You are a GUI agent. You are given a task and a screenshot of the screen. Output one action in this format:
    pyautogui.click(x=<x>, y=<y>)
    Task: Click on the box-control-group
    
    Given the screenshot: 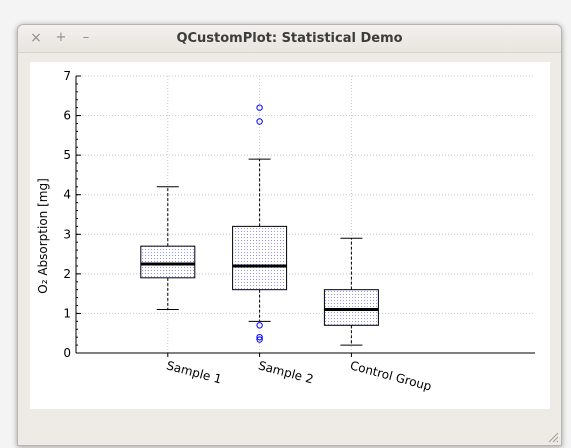 What is the action you would take?
    pyautogui.click(x=351, y=291)
    